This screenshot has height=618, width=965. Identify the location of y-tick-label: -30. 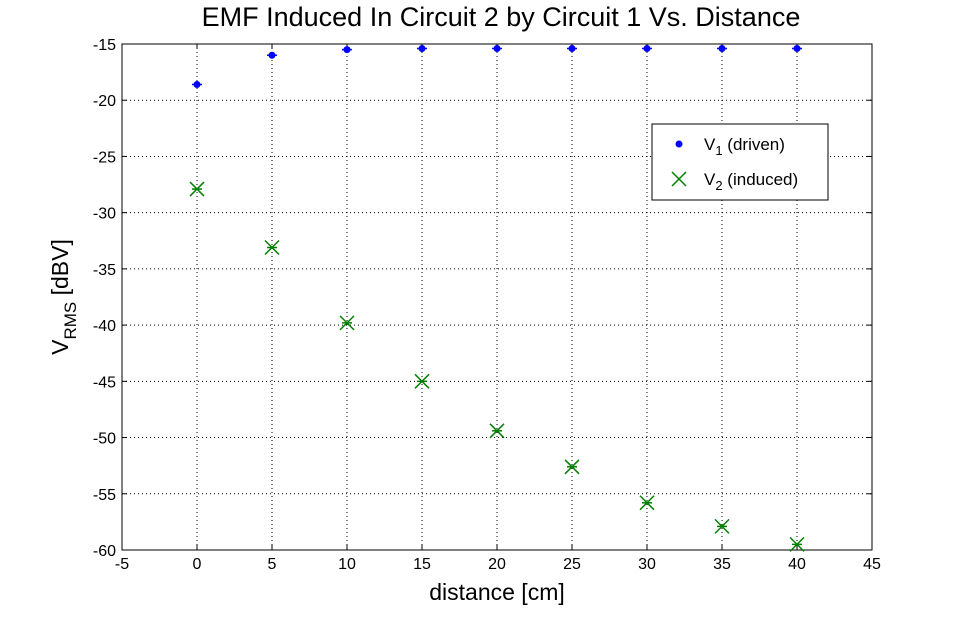
(104, 214).